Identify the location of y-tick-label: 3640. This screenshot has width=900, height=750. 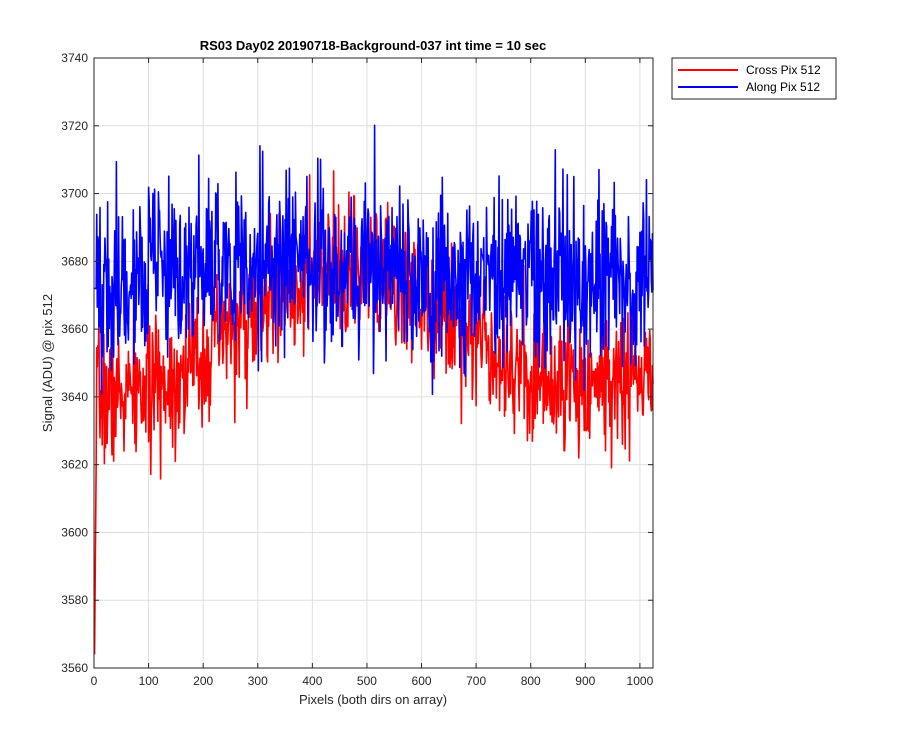
(74, 397).